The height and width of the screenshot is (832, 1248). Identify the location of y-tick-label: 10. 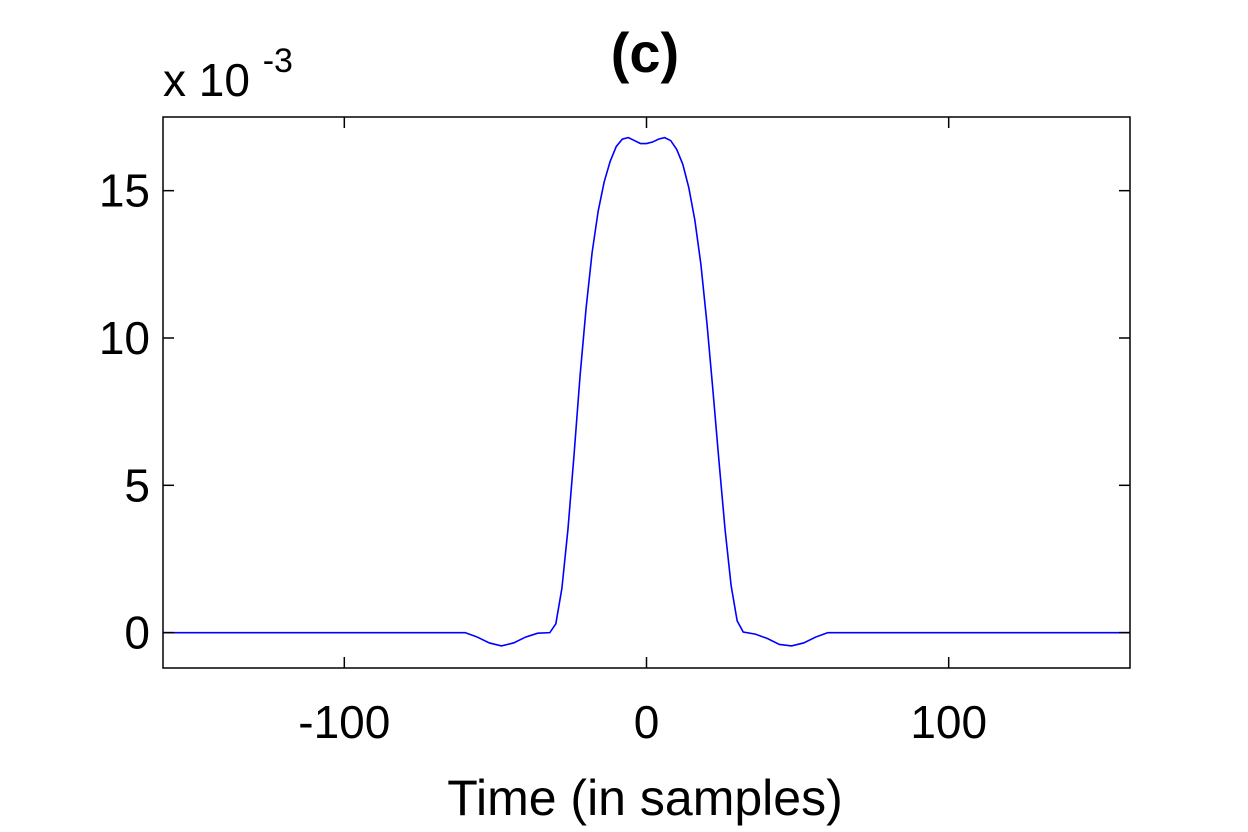
(124, 338).